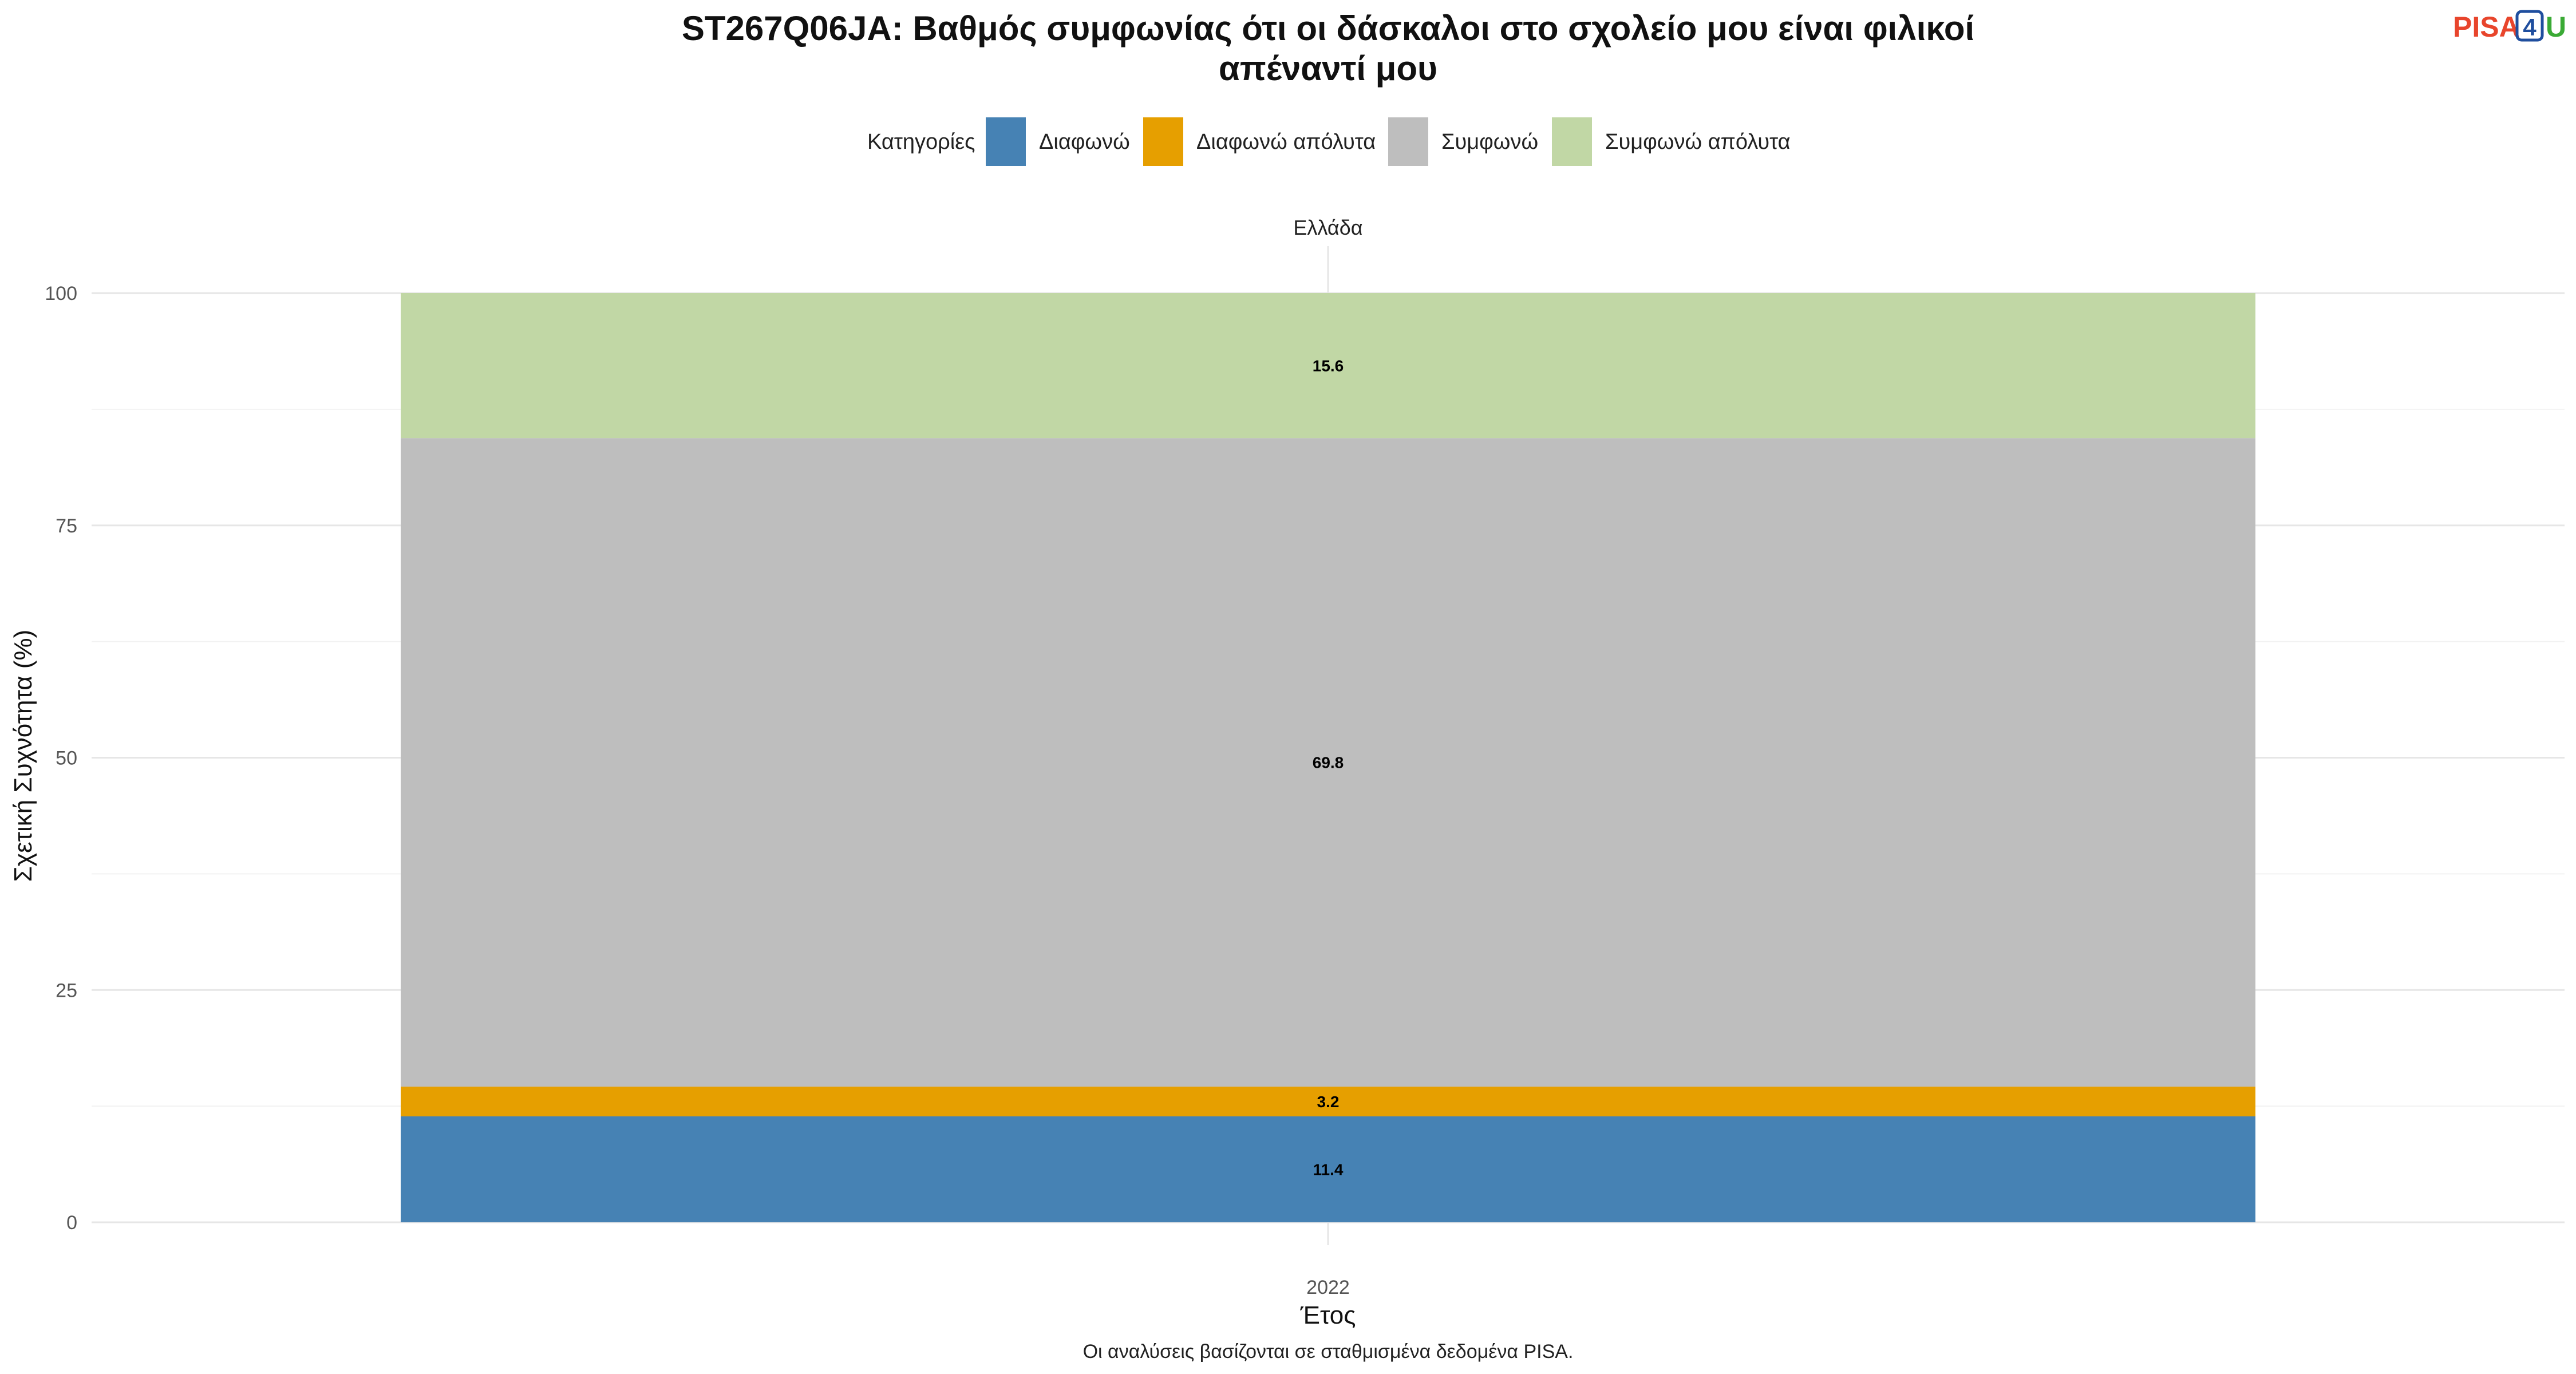 The width and height of the screenshot is (2576, 1374). What do you see at coordinates (1328, 1315) in the screenshot?
I see `x-axis-title: Έτος` at bounding box center [1328, 1315].